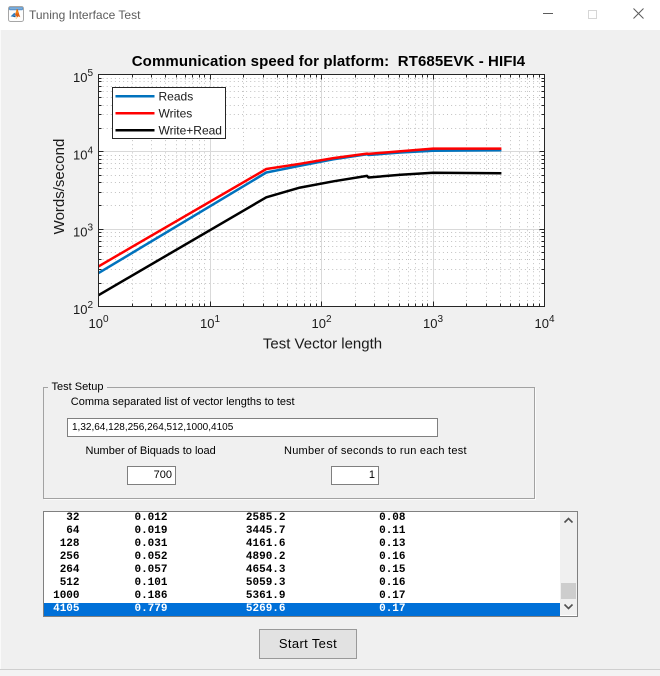 Image resolution: width=660 pixels, height=676 pixels. I want to click on svg-text: Words/second, so click(59, 187).